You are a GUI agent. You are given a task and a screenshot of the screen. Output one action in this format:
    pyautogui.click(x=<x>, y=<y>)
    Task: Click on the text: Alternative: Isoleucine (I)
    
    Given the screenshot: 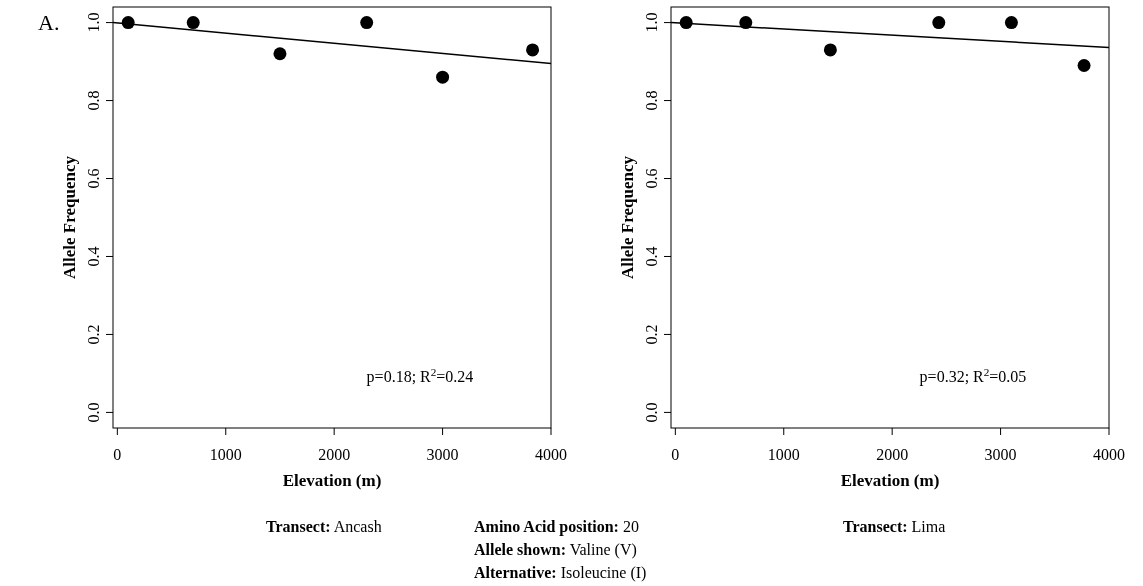 What is the action you would take?
    pyautogui.click(x=560, y=573)
    